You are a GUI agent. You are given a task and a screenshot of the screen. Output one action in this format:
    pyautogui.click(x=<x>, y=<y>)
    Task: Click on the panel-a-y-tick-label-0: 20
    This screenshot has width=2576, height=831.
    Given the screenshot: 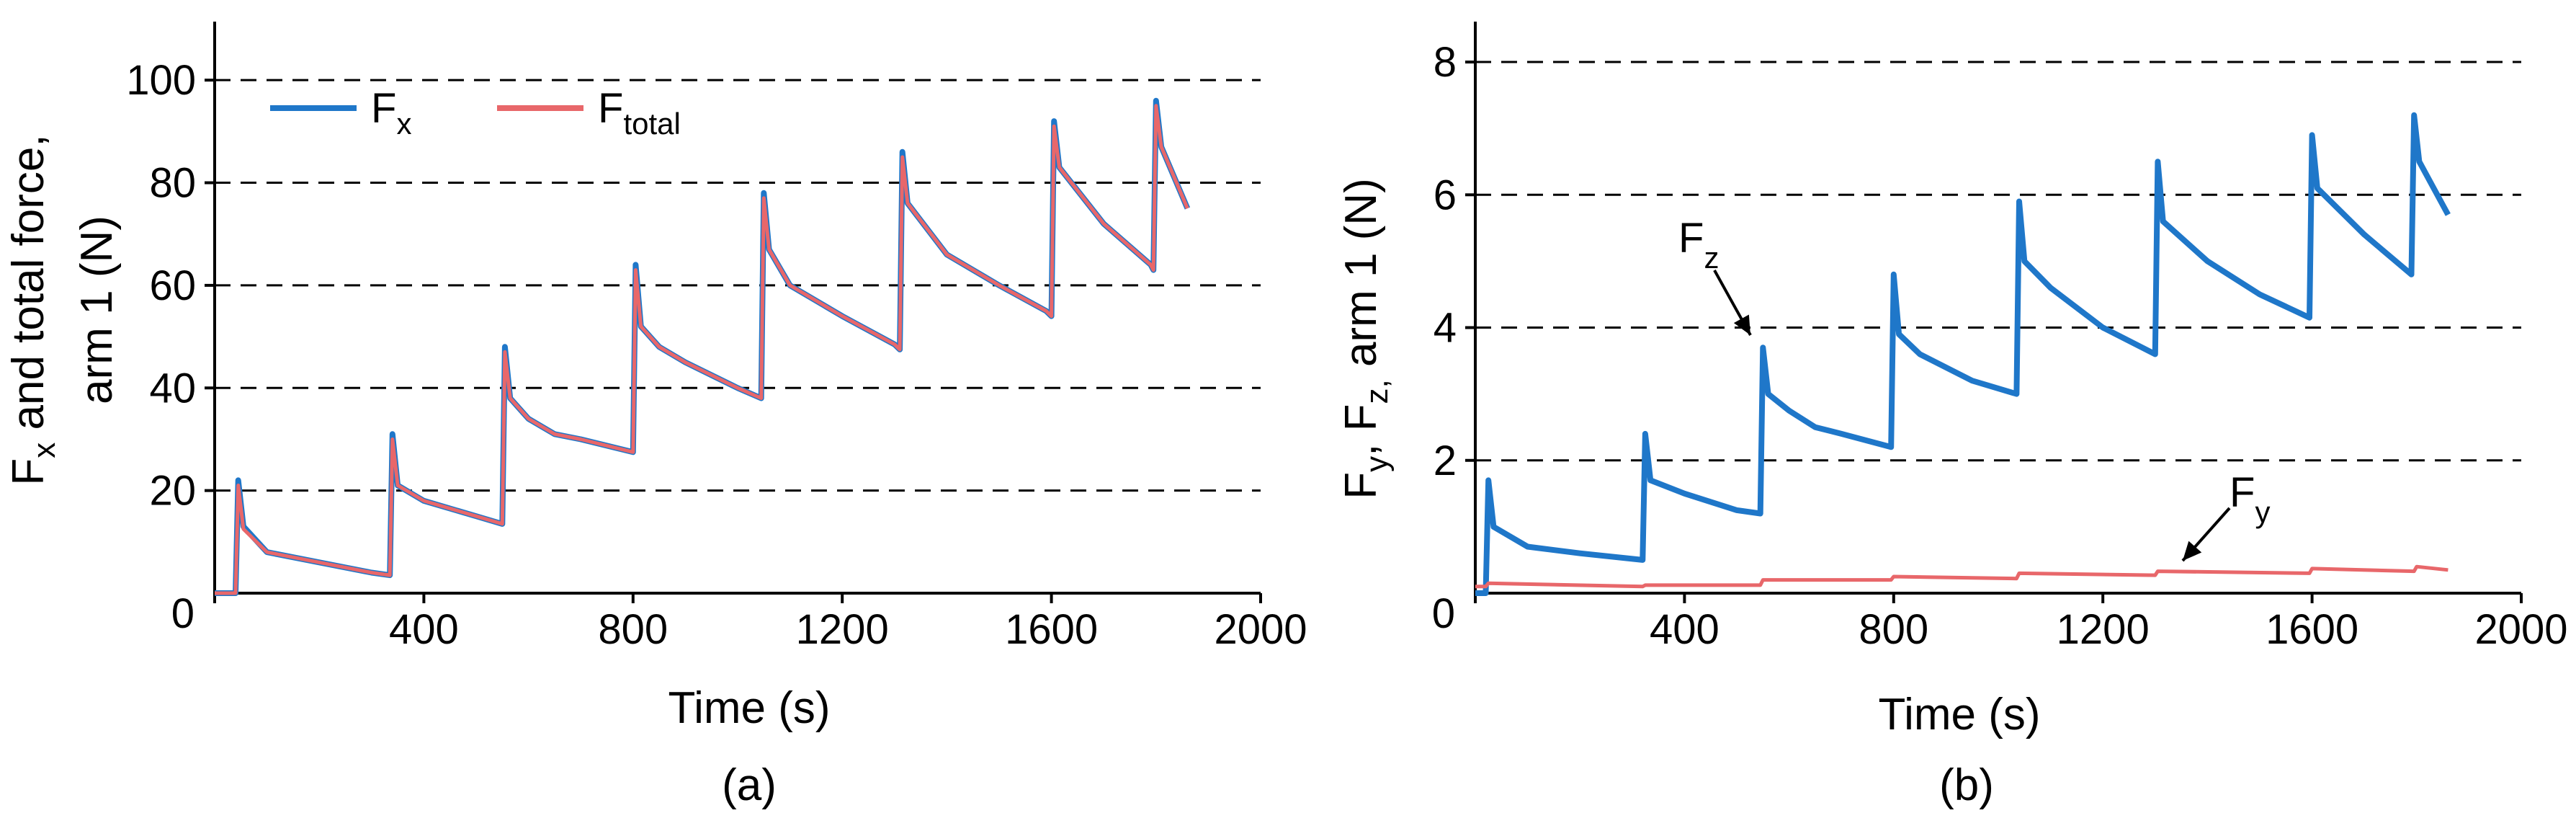 What is the action you would take?
    pyautogui.click(x=172, y=491)
    